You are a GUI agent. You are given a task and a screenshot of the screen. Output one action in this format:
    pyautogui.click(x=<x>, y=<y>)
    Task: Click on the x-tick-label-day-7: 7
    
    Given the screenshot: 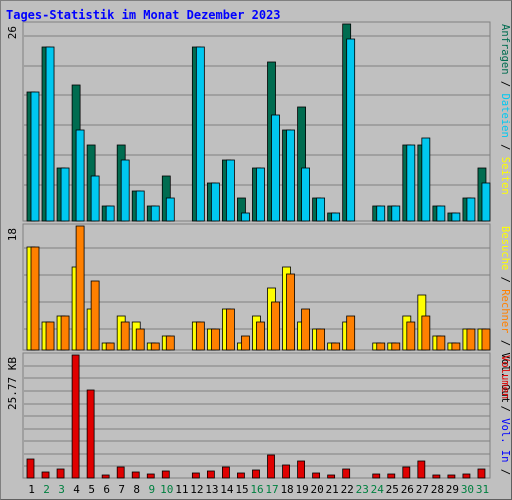 What is the action you would take?
    pyautogui.click(x=121, y=489)
    